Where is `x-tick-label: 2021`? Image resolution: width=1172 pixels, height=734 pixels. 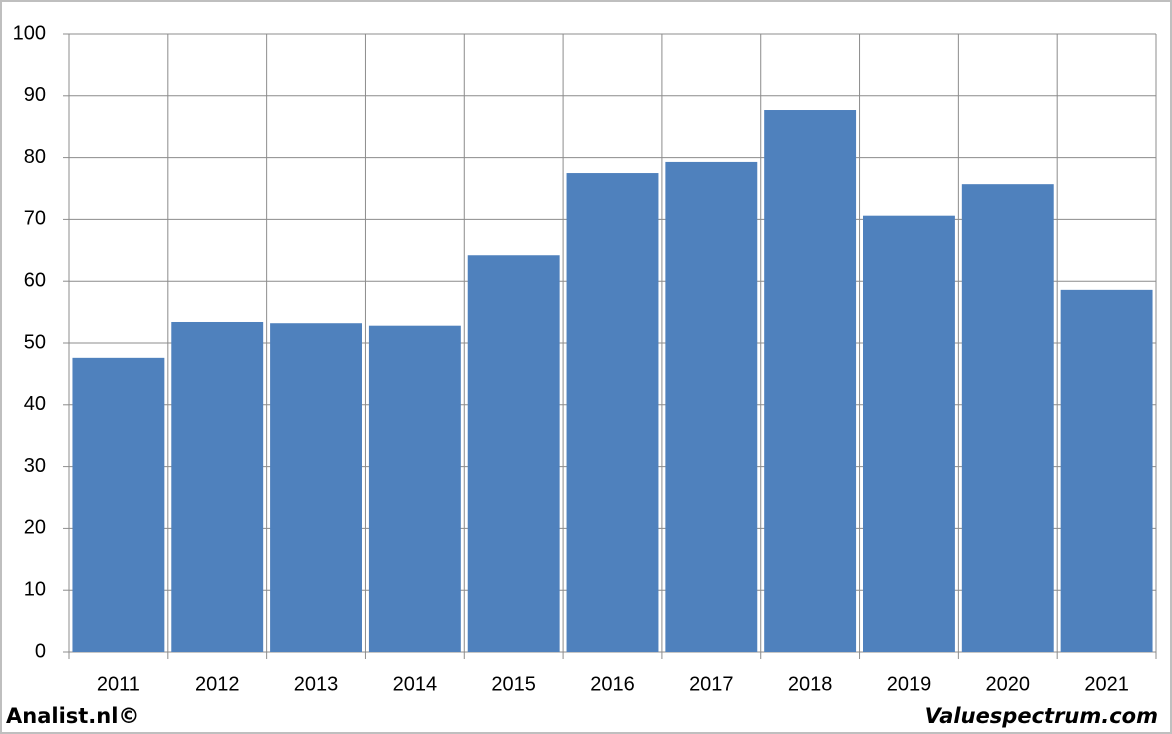 x-tick-label: 2021 is located at coordinates (1106, 684).